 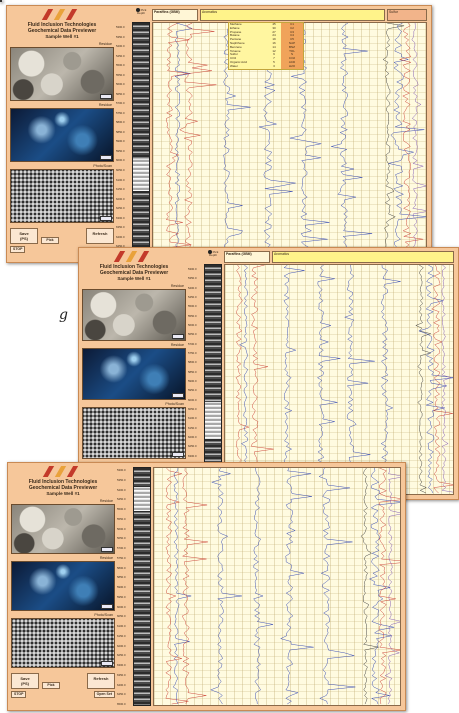 What do you see at coordinates (266, 62) in the screenshot?
I see `legend-row: Organic Acid 5 ACD` at bounding box center [266, 62].